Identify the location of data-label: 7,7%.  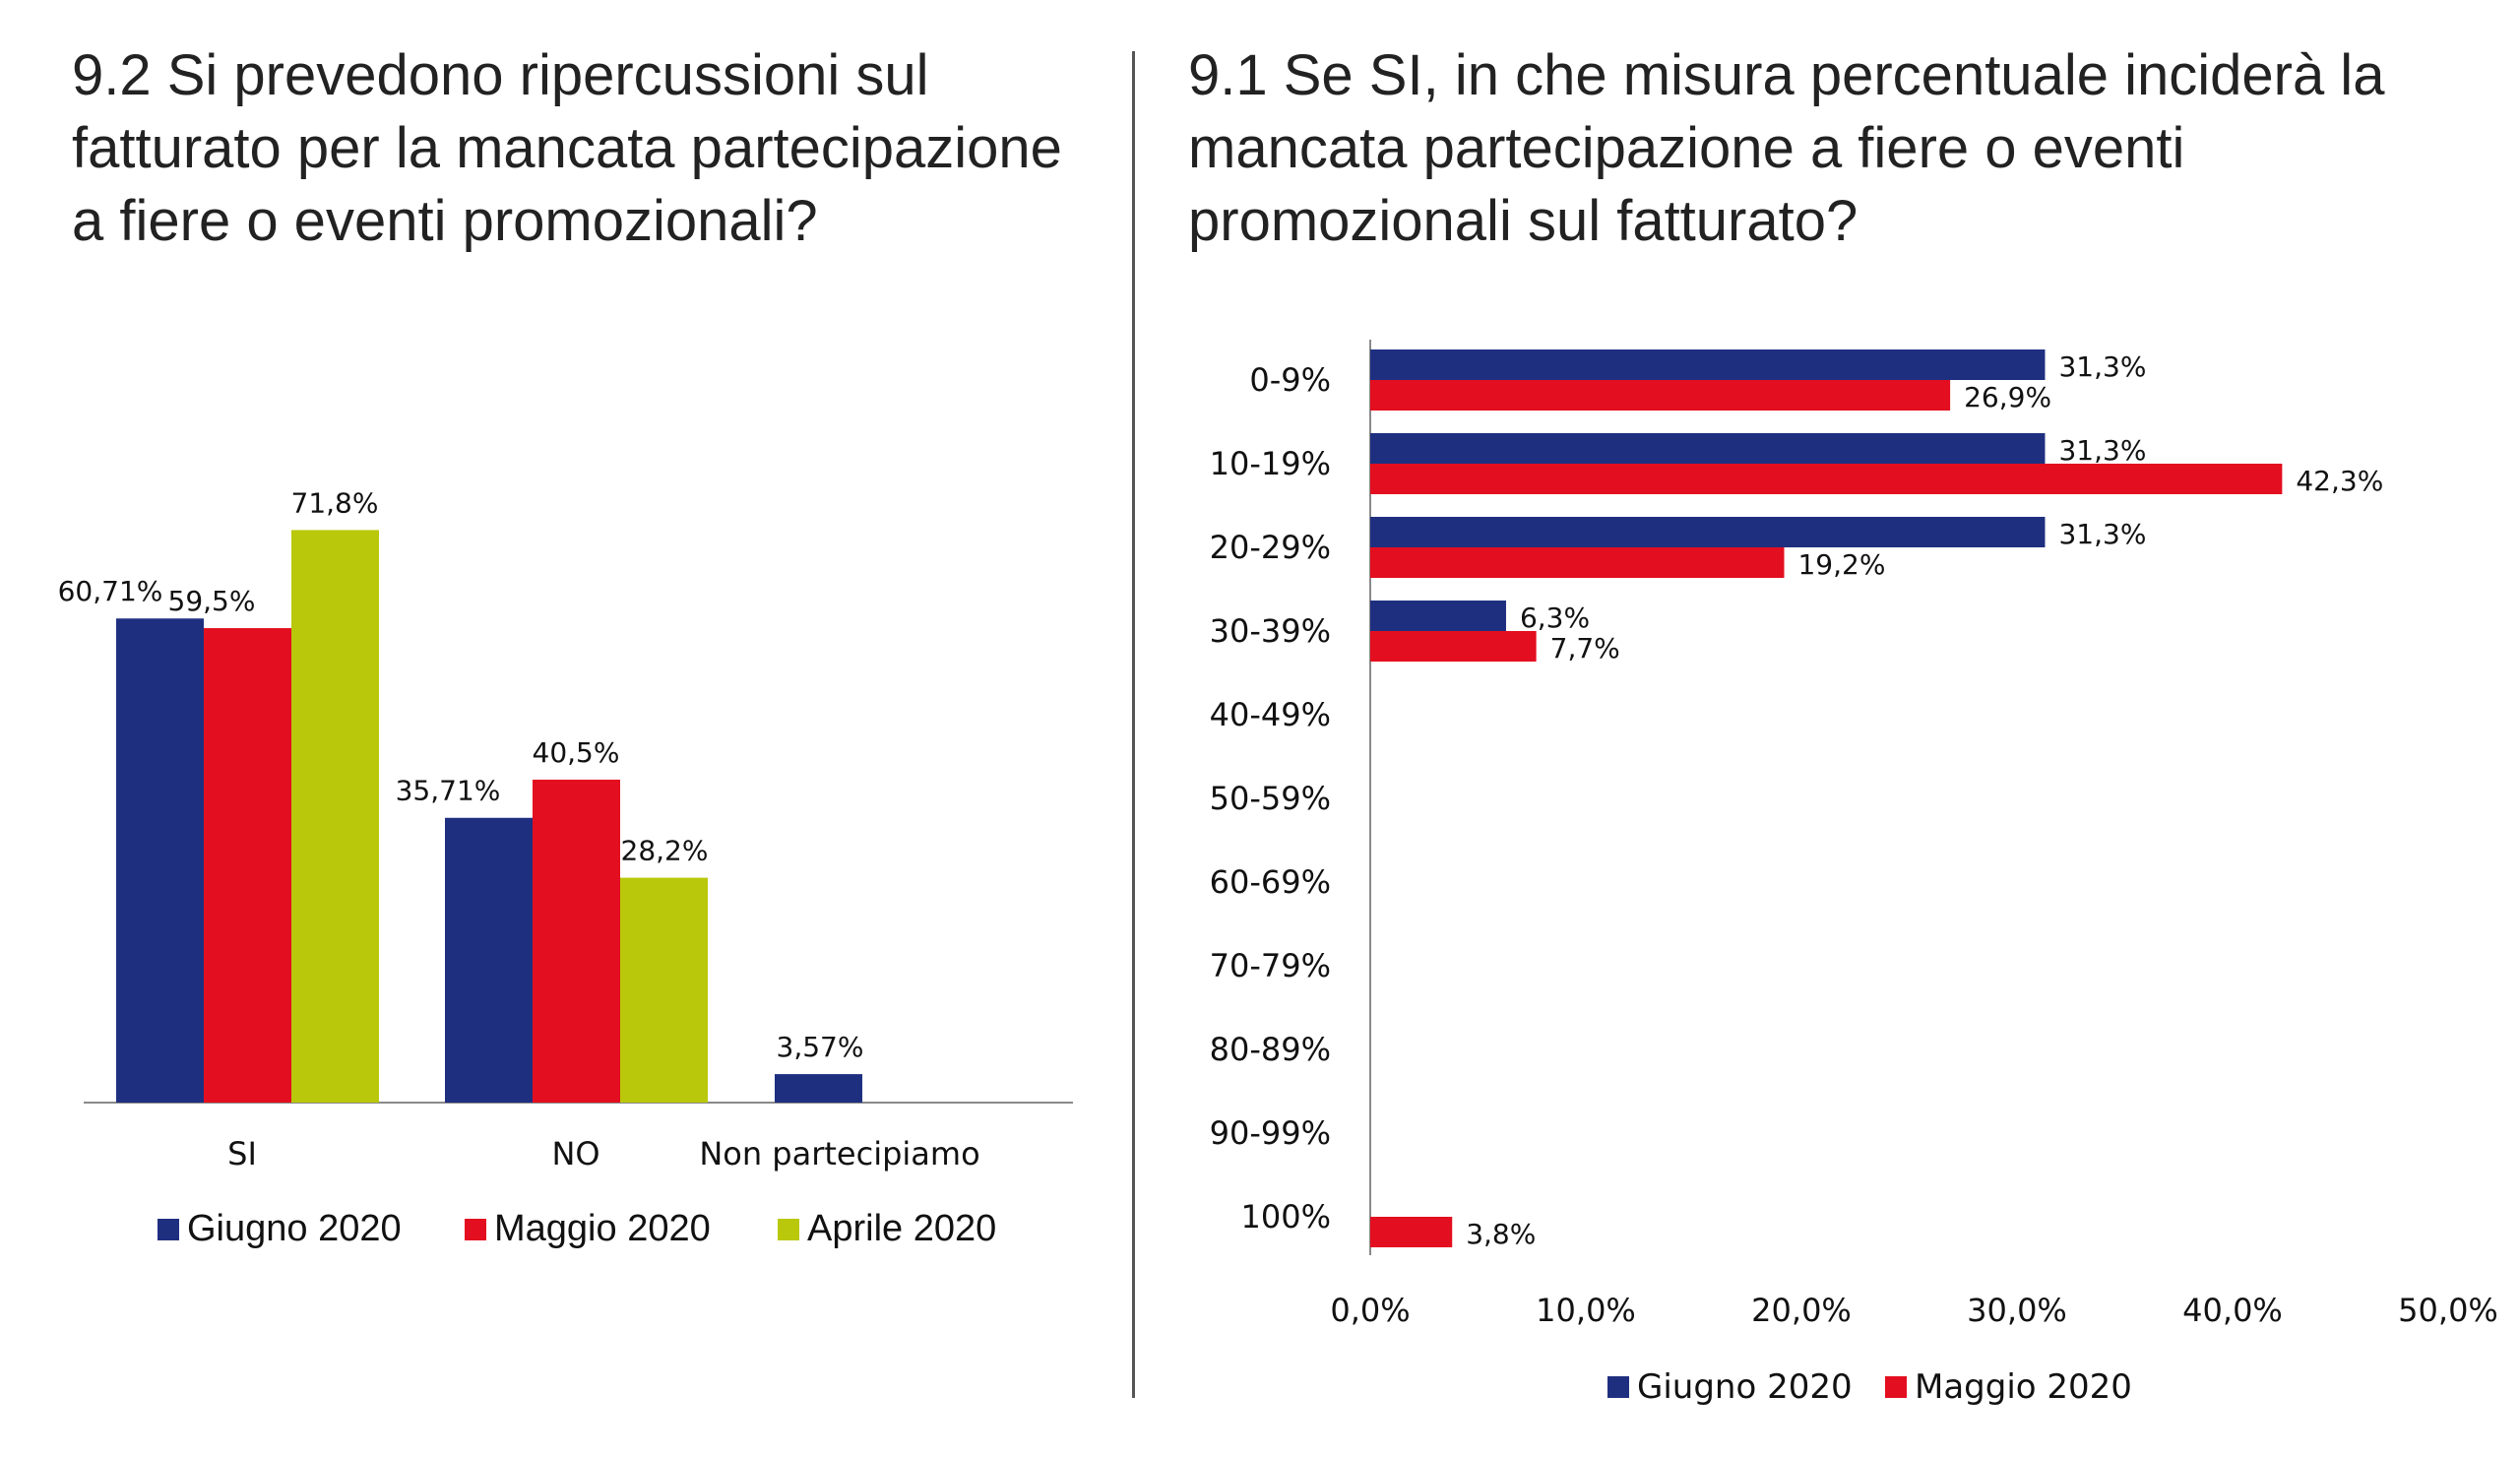
(1585, 648).